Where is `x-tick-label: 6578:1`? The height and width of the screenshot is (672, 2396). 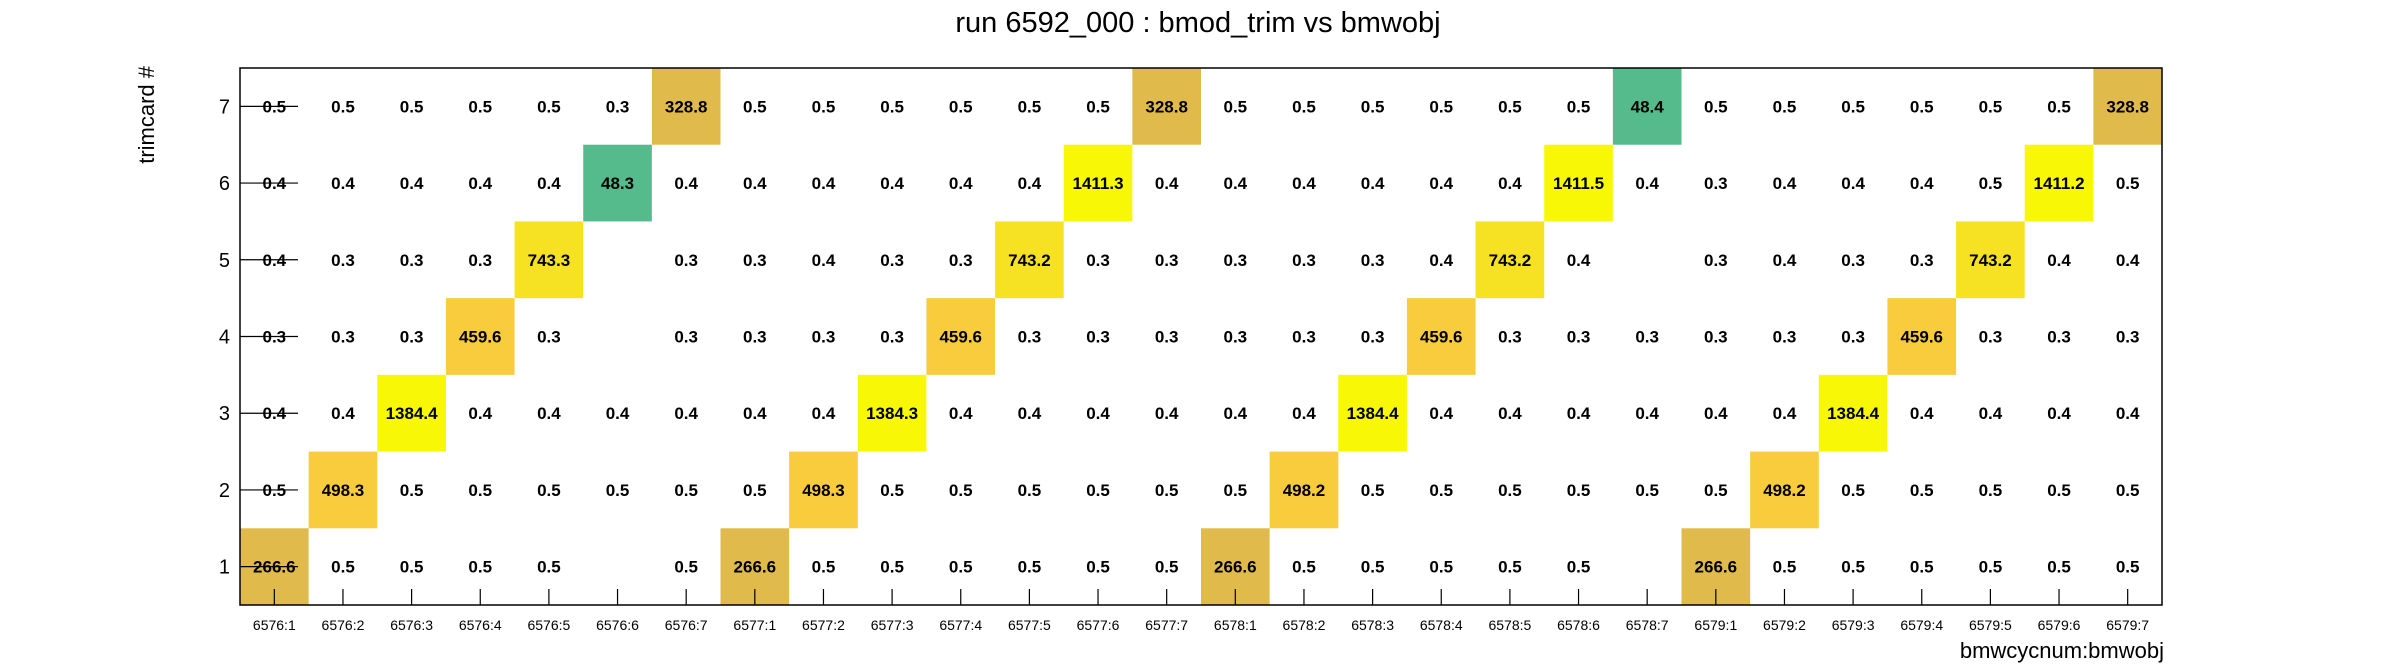
x-tick-label: 6578:1 is located at coordinates (1235, 625).